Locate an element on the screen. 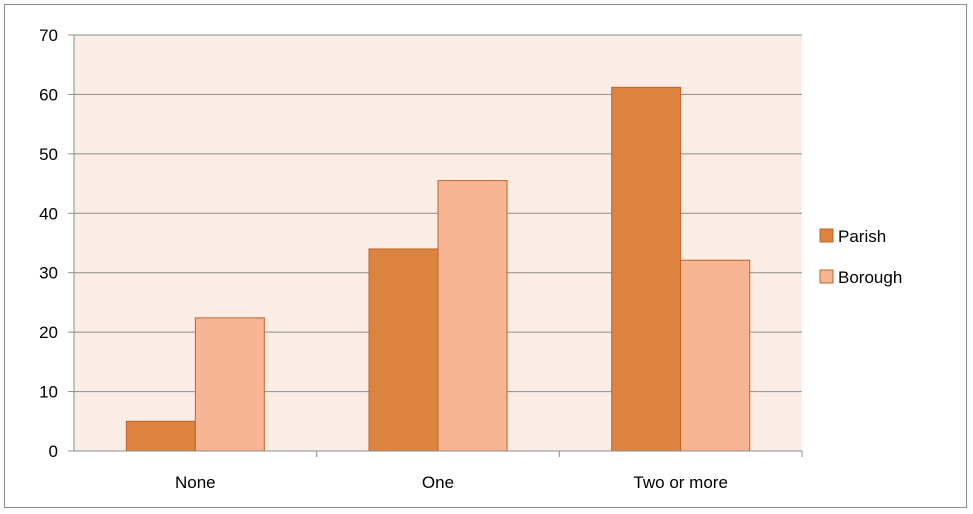 This screenshot has width=973, height=514. legend: Parish Borough is located at coordinates (860, 257).